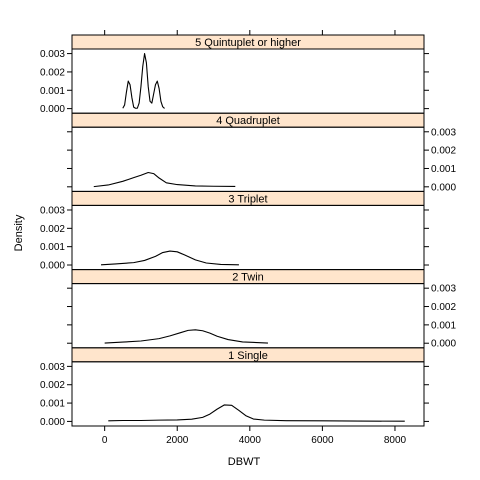 The image size is (480, 480). Describe the element at coordinates (52, 247) in the screenshot. I see `y-tick-label-3-triplet-1: 0.001` at that location.